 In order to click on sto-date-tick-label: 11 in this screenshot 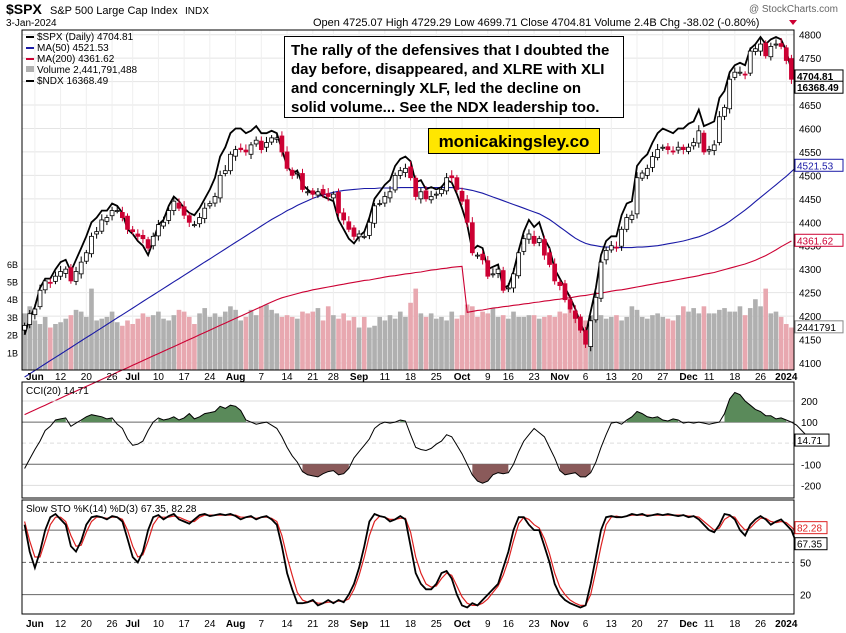, I will do `click(385, 624)`.